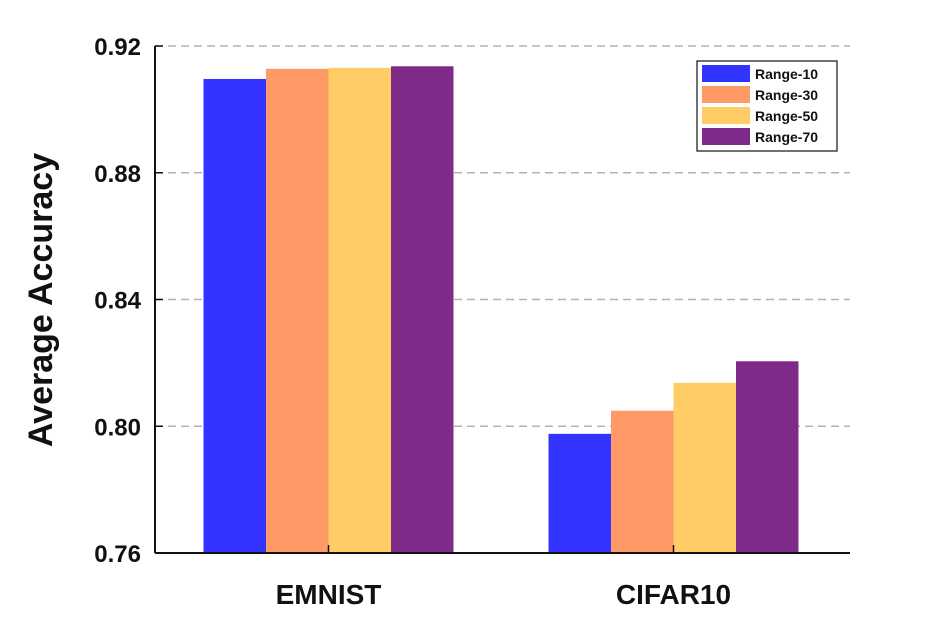  I want to click on legend-label: Range-50, so click(786, 116).